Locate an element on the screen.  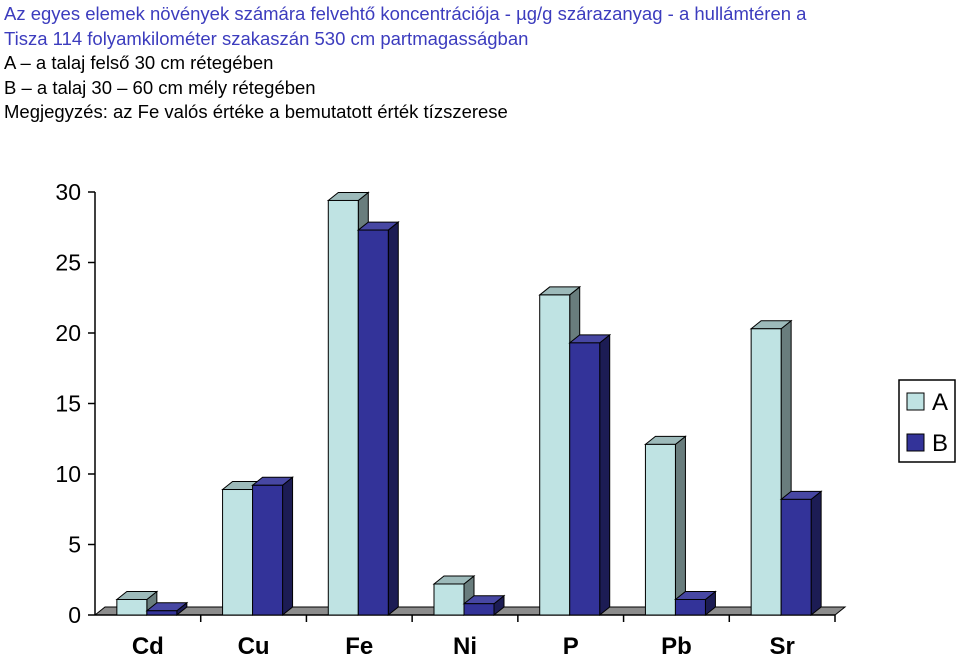
legend-label-B: B is located at coordinates (940, 443).